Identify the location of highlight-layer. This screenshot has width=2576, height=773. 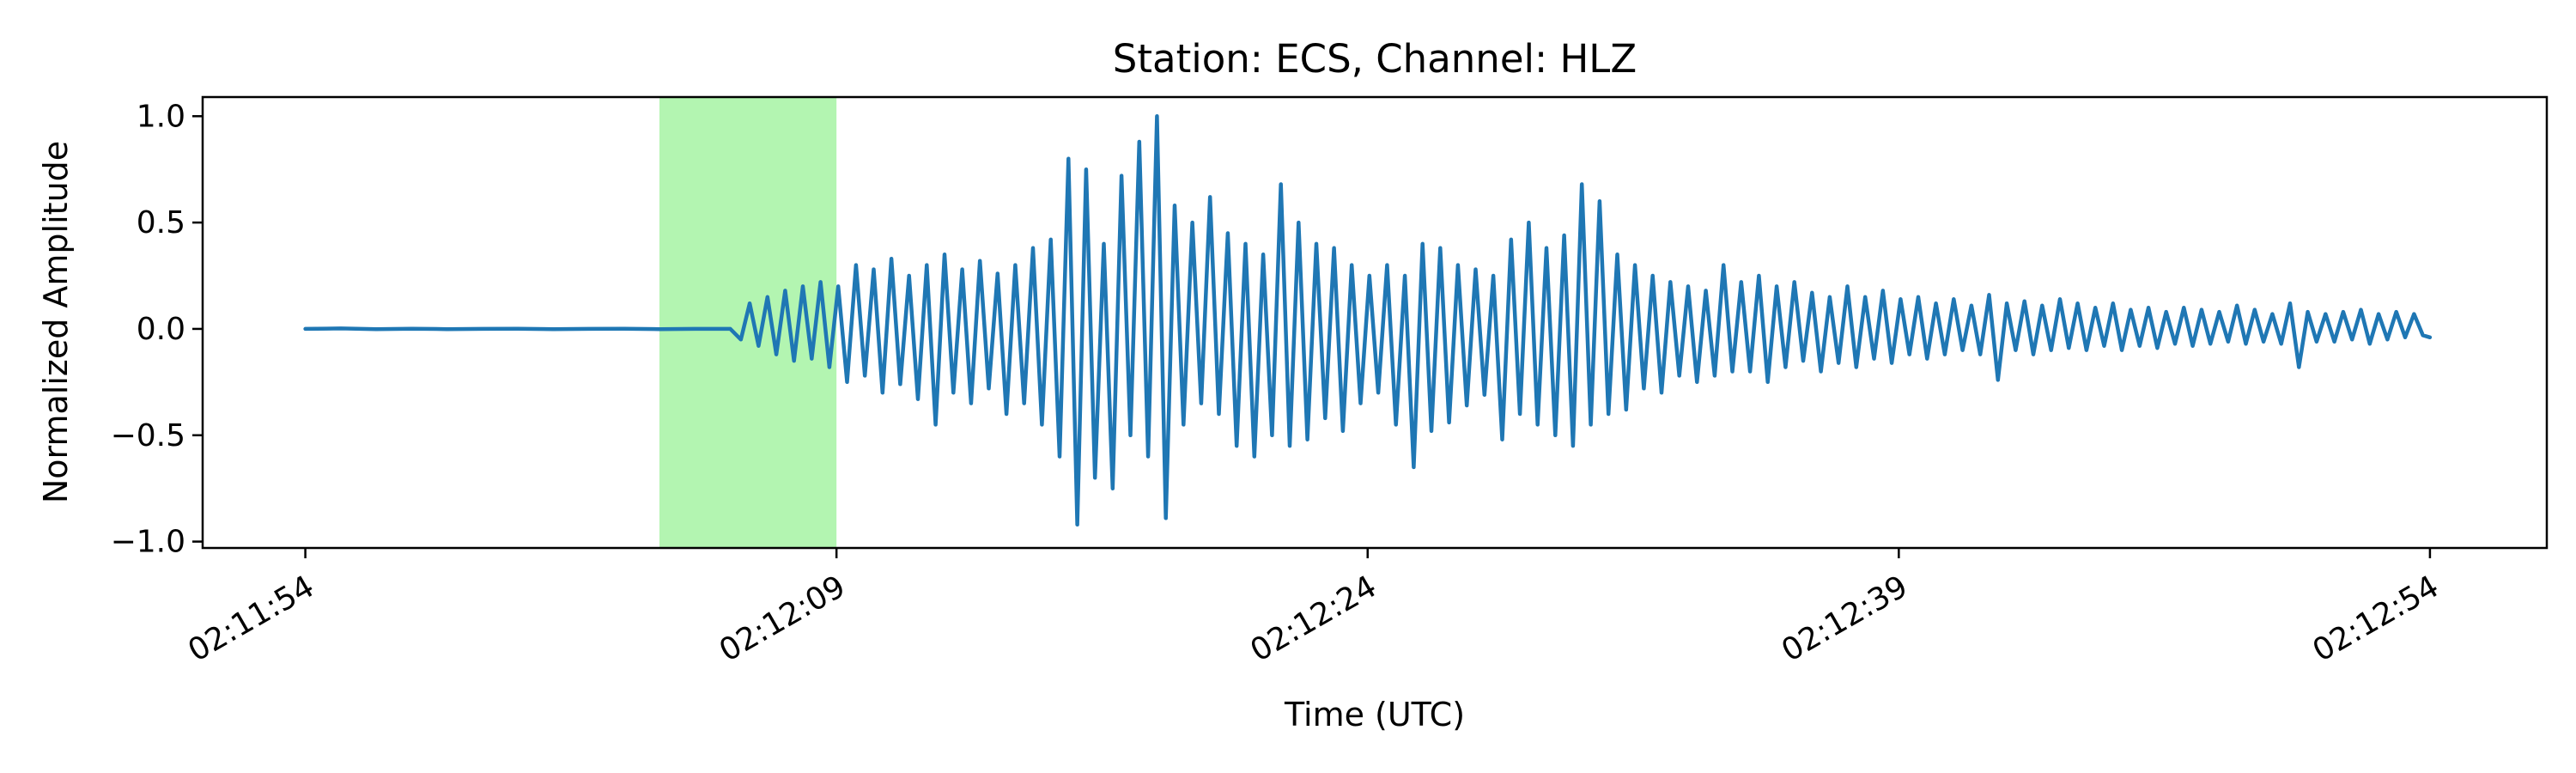
(748, 322).